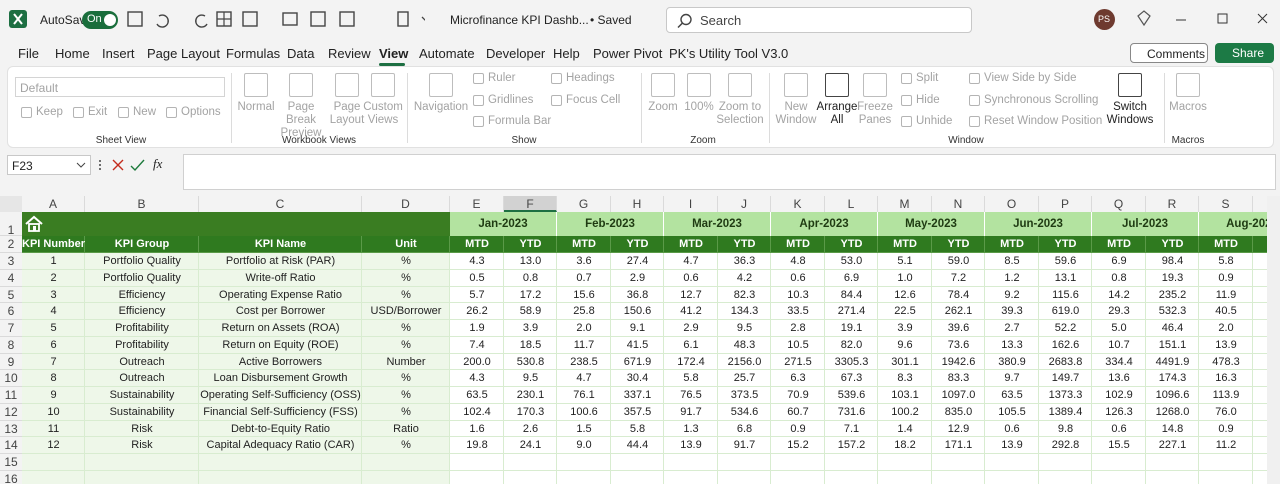 The image size is (1280, 484). Describe the element at coordinates (280, 395) in the screenshot. I see `cell-value: Operating Self-Sufficiency (OSS)` at that location.